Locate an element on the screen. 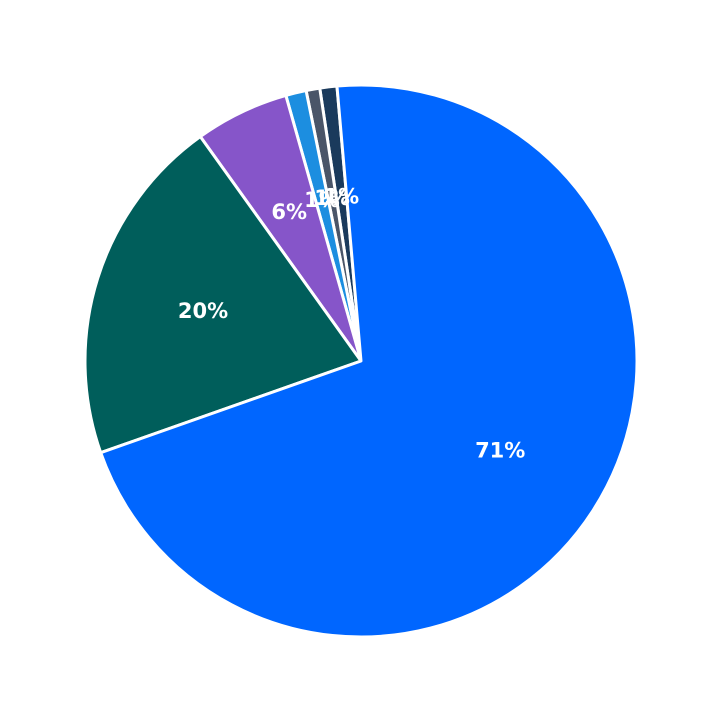  pie-slice-label-3: 6% is located at coordinates (289, 212).